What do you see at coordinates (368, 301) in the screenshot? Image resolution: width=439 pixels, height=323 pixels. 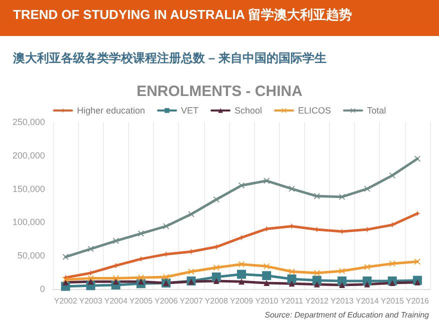 I see `x-tick-label: Y2014` at bounding box center [368, 301].